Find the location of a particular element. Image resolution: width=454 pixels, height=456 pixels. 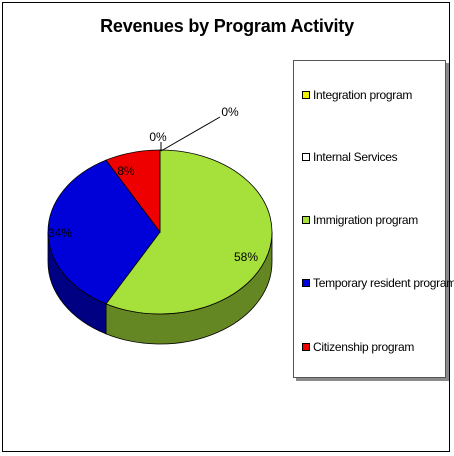

legend-item-integration: Integration program is located at coordinates (357, 95).